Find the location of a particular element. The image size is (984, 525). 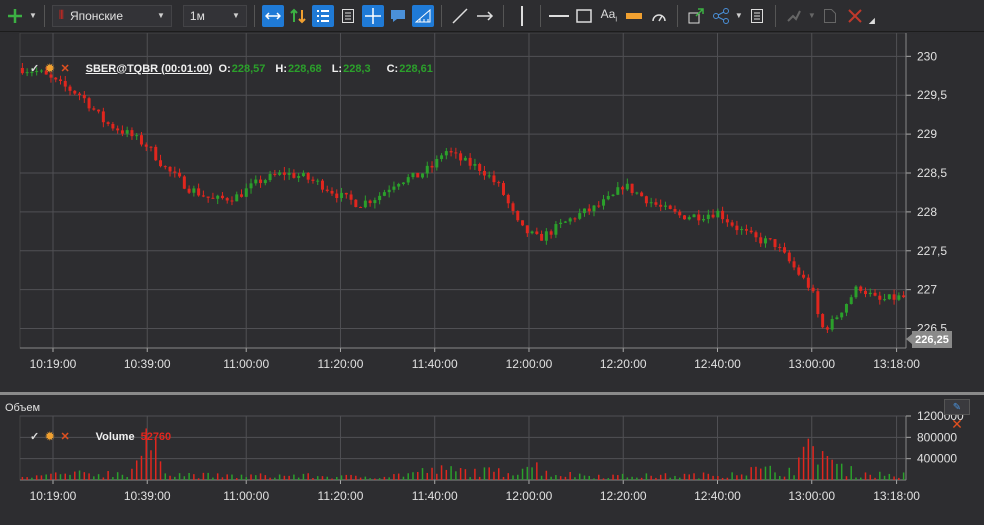

vline-icon is located at coordinates (522, 16).